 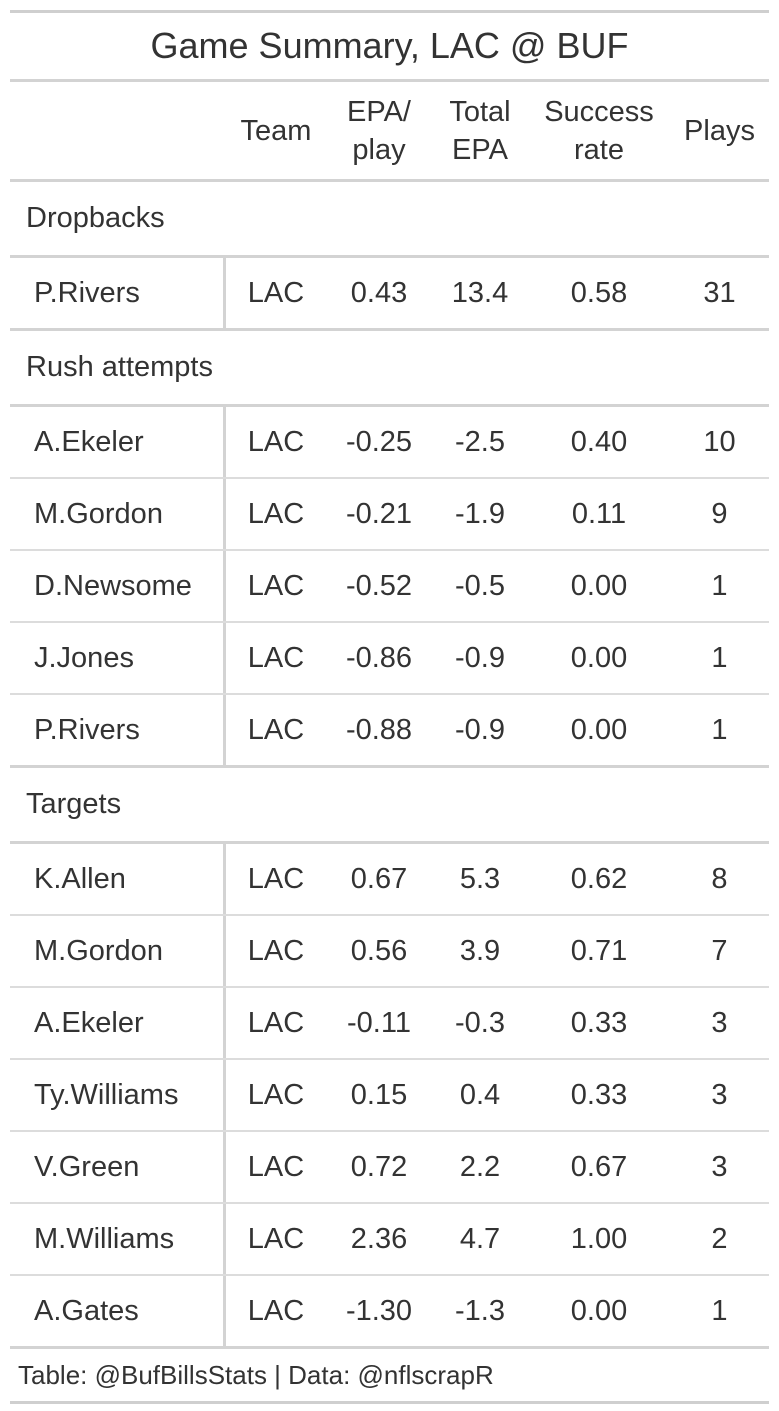 I want to click on cell-total-epa: -1.9, so click(x=480, y=513).